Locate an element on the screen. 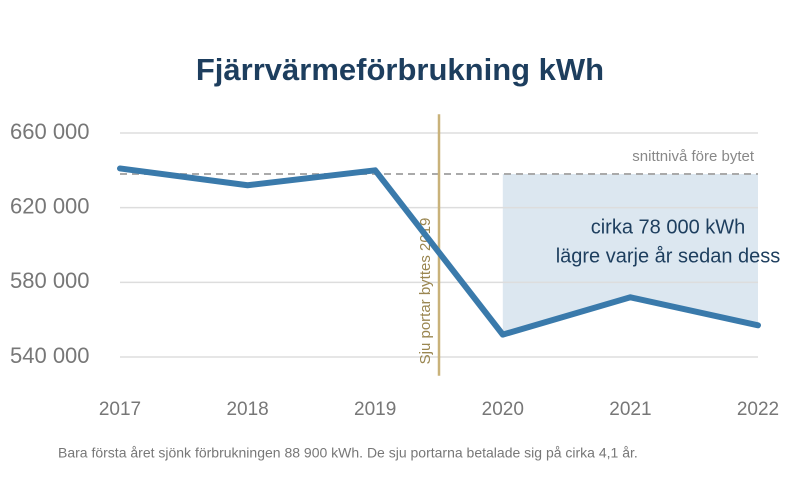  reference-label: snittnivå före bytet is located at coordinates (693, 156).